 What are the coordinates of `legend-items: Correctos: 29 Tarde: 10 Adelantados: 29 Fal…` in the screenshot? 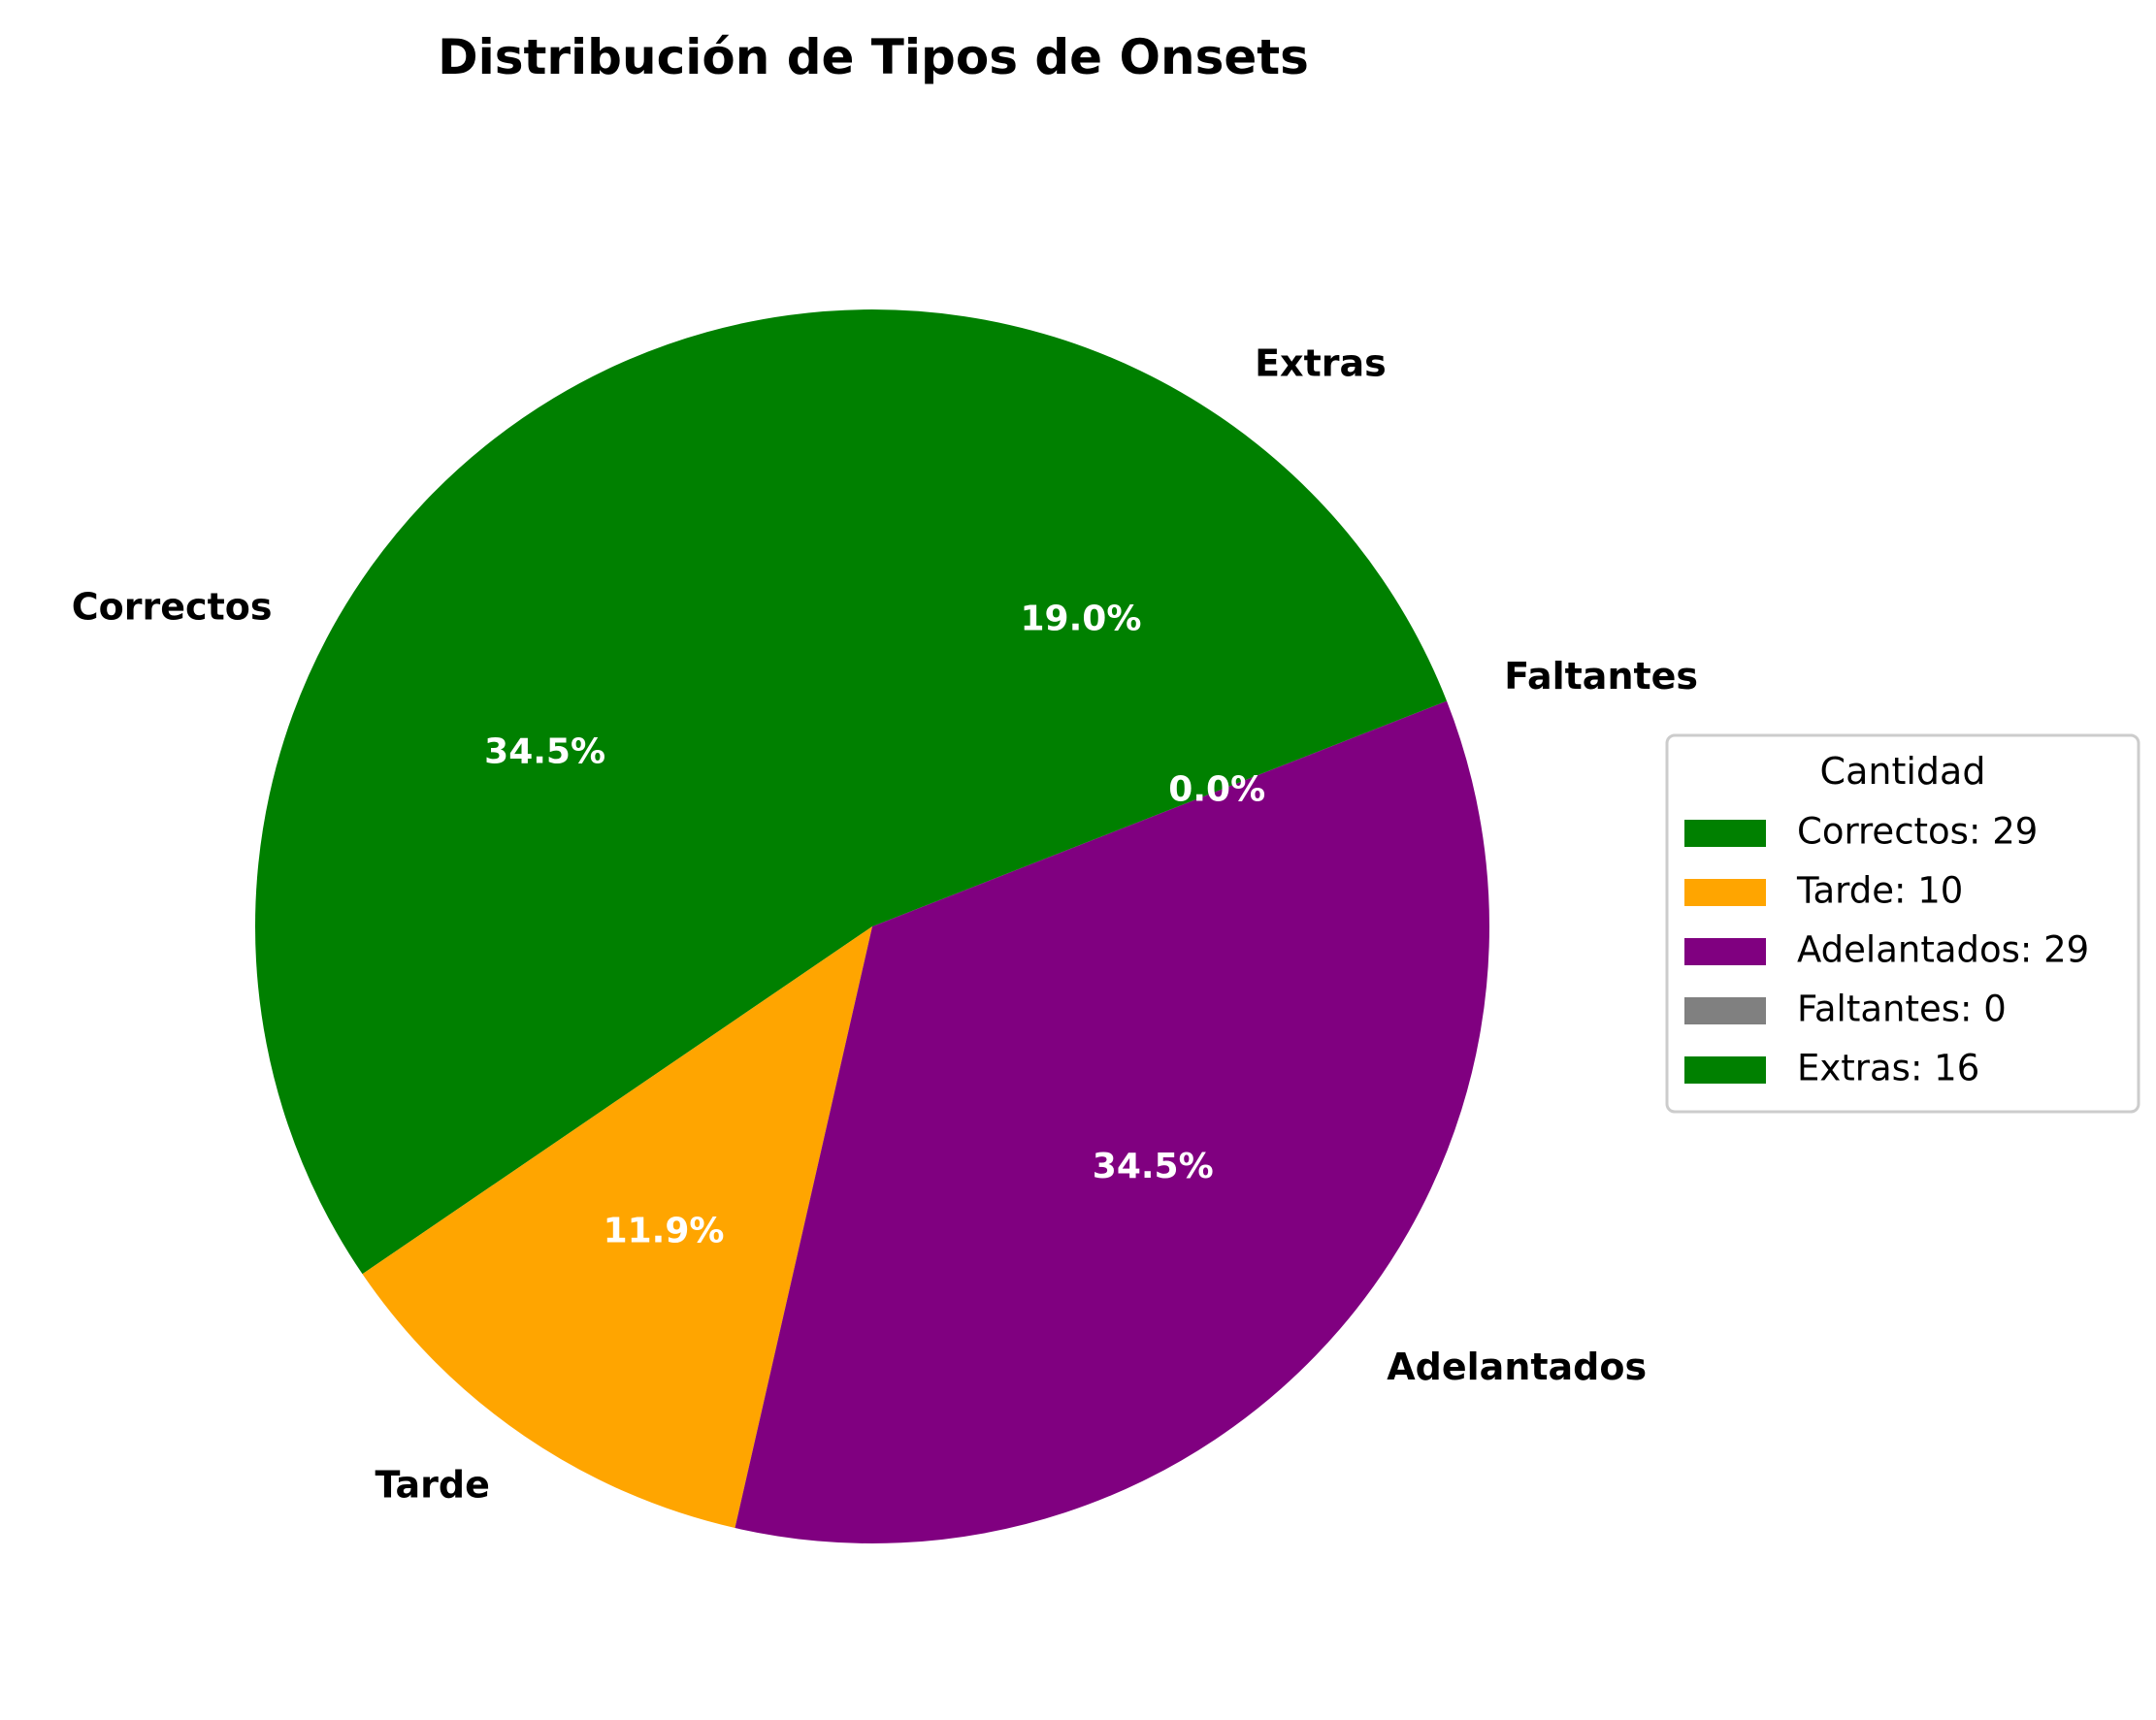 It's located at (1886, 950).